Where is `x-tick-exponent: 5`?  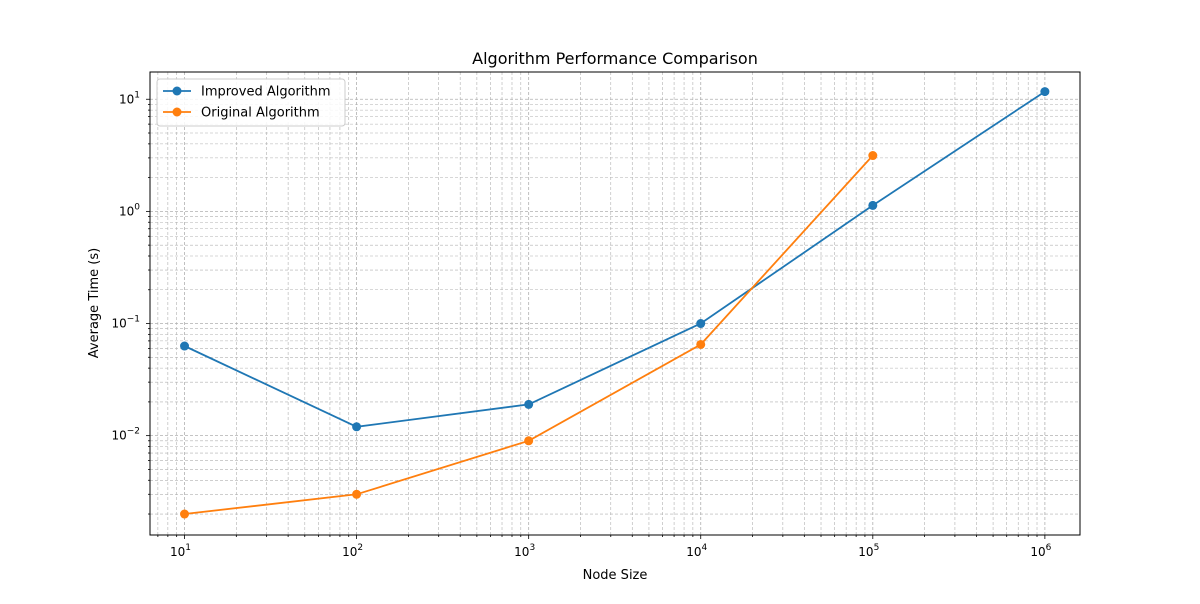
x-tick-exponent: 5 is located at coordinates (877, 548).